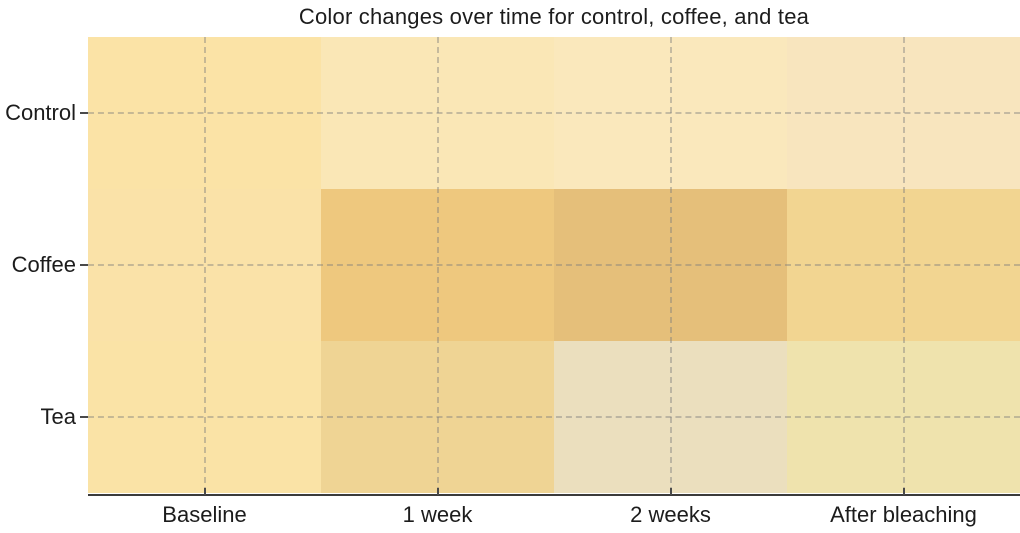 This screenshot has height=533, width=1020. What do you see at coordinates (84, 265) in the screenshot?
I see `y-tick-coffee` at bounding box center [84, 265].